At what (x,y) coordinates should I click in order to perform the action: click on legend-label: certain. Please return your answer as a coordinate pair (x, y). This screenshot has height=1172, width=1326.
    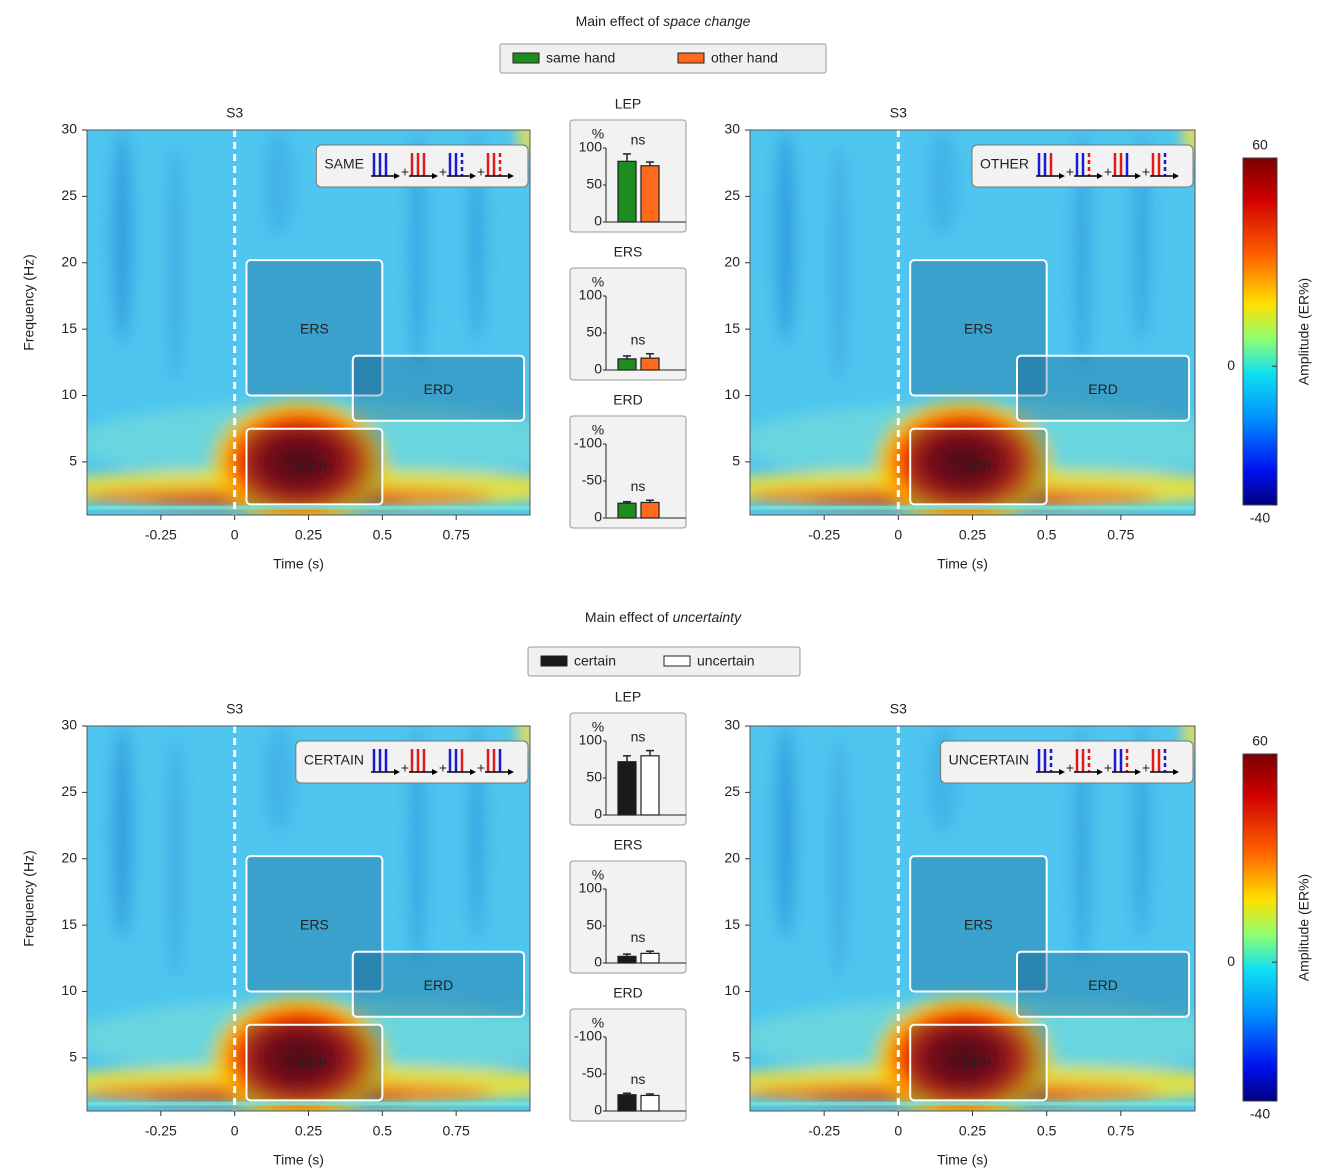
    Looking at the image, I should click on (595, 661).